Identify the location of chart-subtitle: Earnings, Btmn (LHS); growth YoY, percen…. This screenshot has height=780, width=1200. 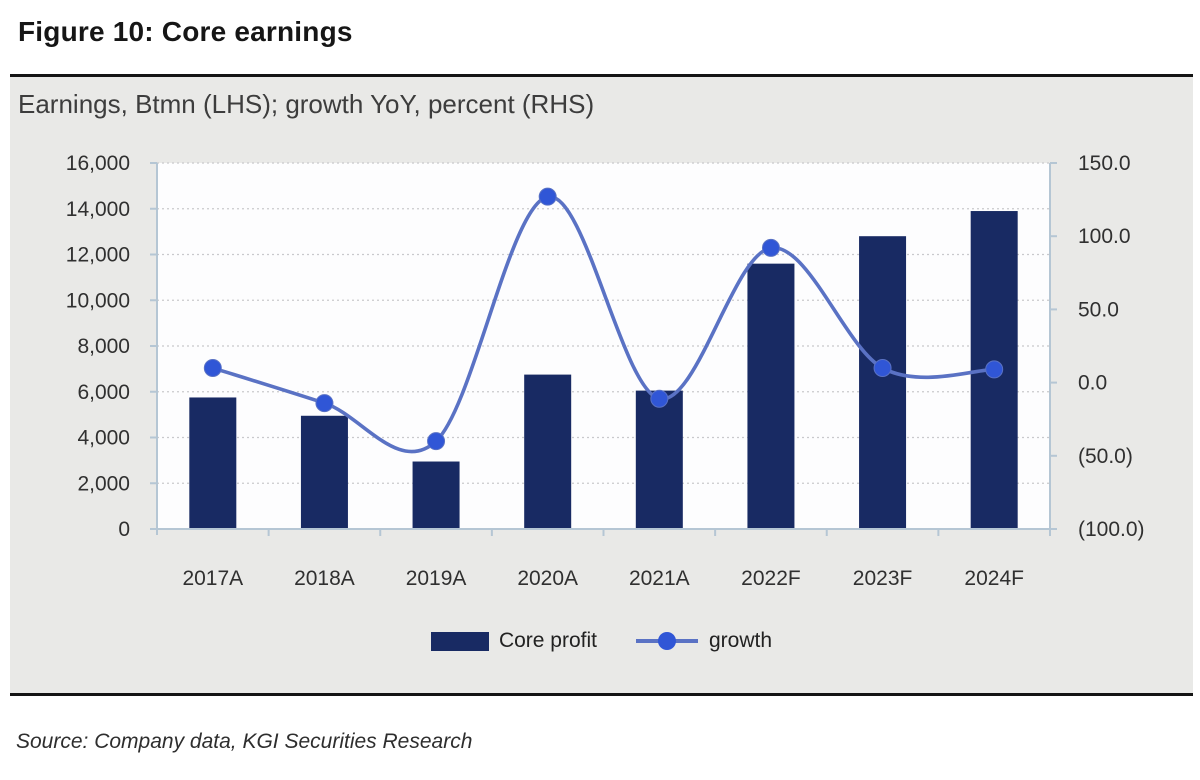
(306, 104).